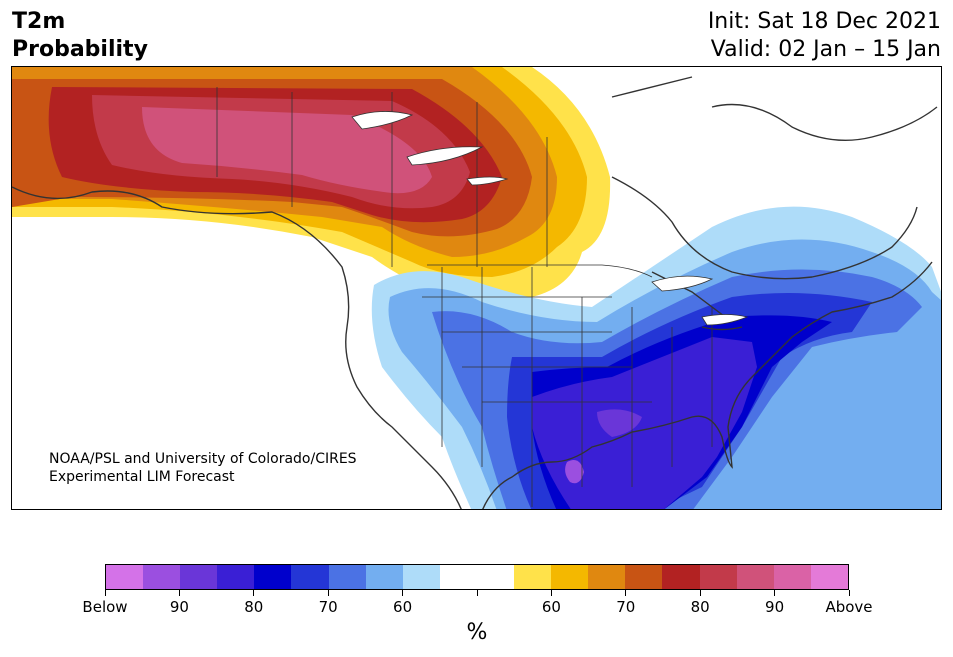  Describe the element at coordinates (619, 423) in the screenshot. I see `cold-90-region` at that location.